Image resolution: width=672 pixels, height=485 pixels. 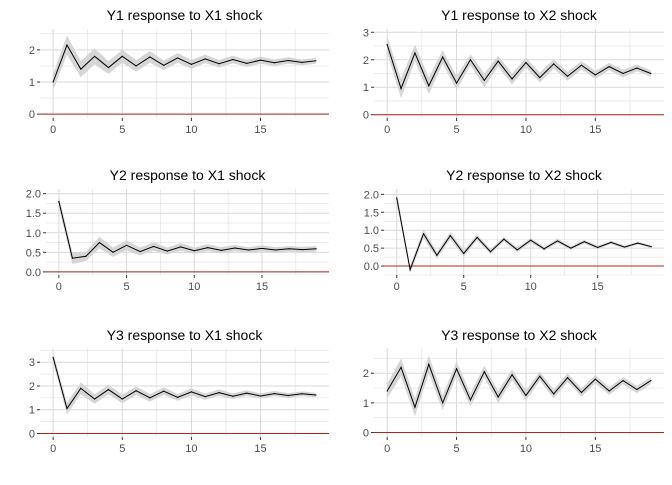 What do you see at coordinates (371, 213) in the screenshot?
I see `y-tick-label: 1.5` at bounding box center [371, 213].